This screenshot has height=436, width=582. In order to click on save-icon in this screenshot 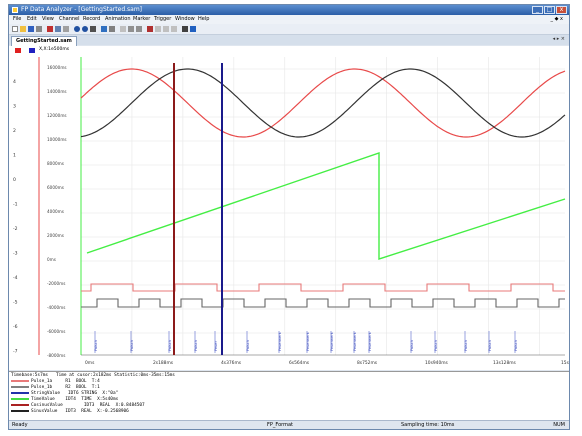, I will do `click(31, 29)`.